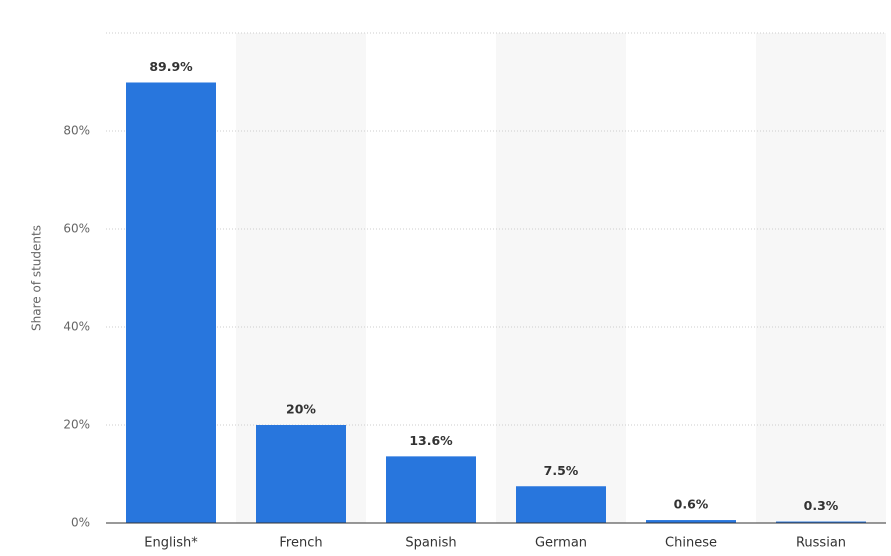 The height and width of the screenshot is (556, 891). I want to click on value-label: 7.5%, so click(561, 470).